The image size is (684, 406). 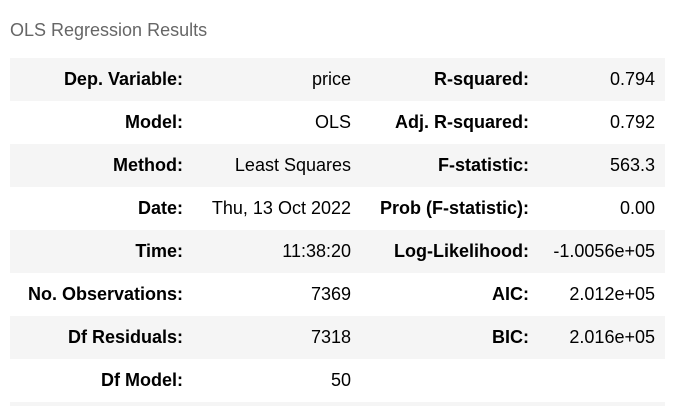 I want to click on stat-label: Model:, so click(x=154, y=122).